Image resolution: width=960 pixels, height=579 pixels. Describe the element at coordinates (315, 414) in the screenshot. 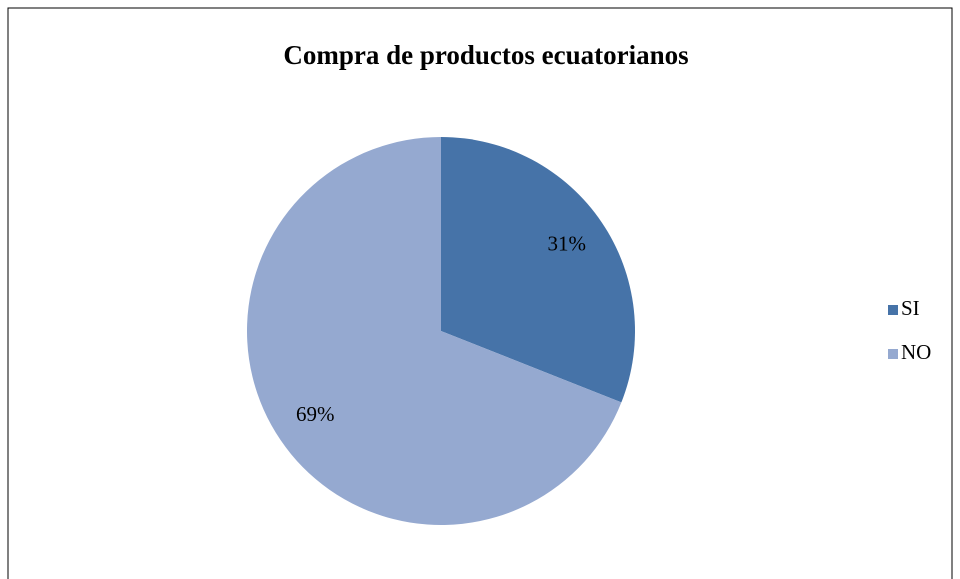

I see `data-label: 69%` at that location.